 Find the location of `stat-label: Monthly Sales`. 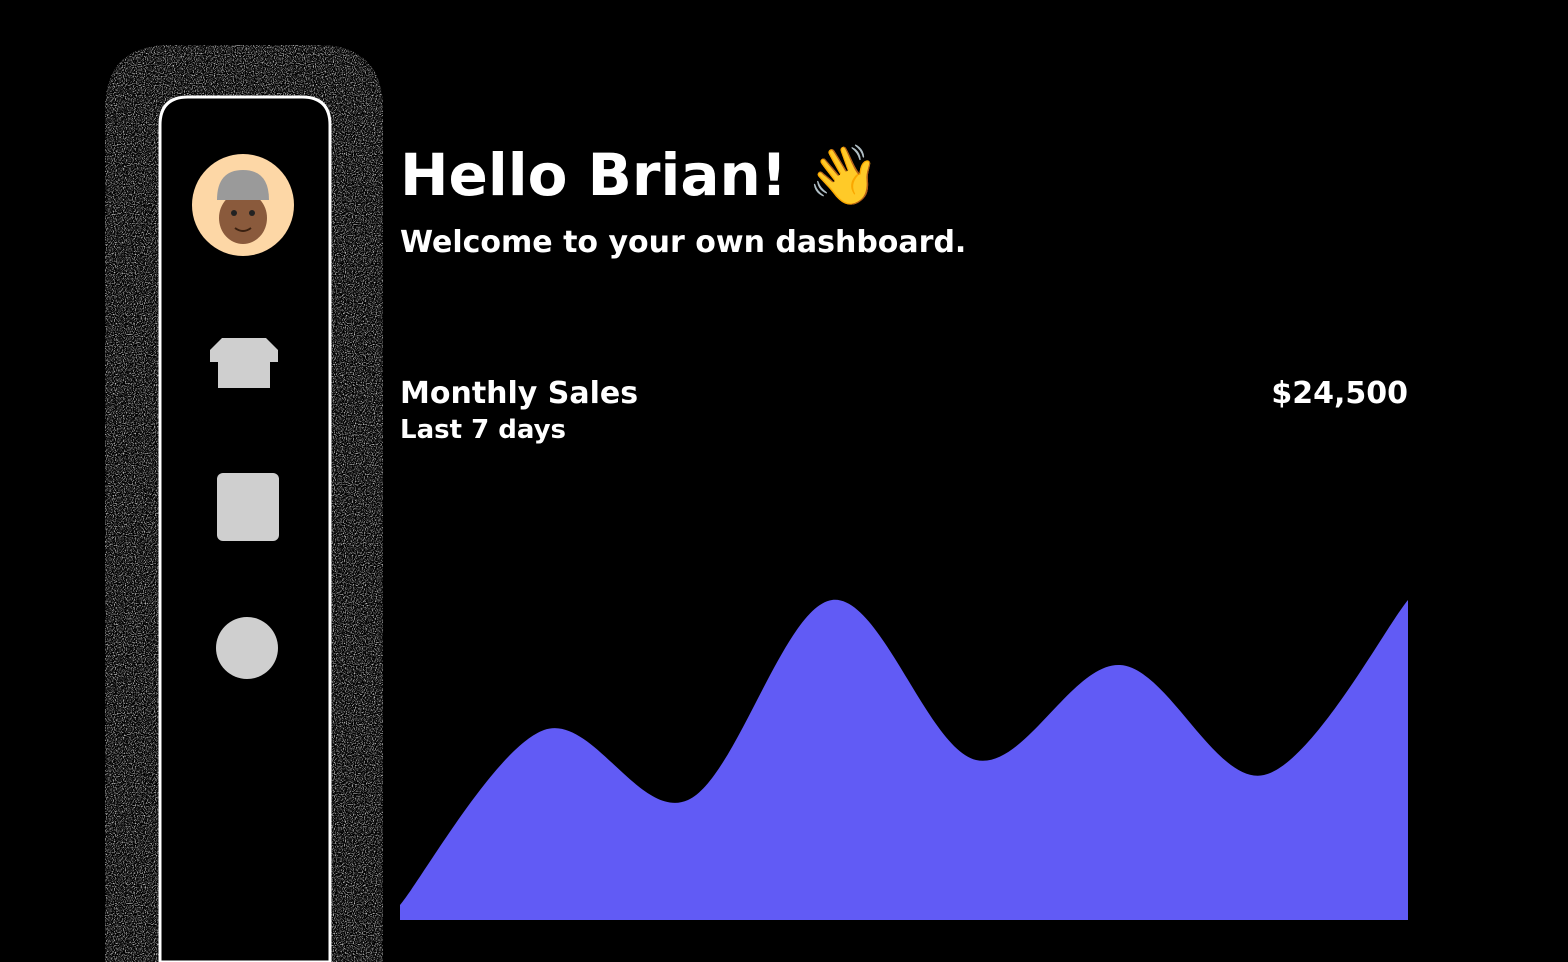

stat-label: Monthly Sales is located at coordinates (519, 393).